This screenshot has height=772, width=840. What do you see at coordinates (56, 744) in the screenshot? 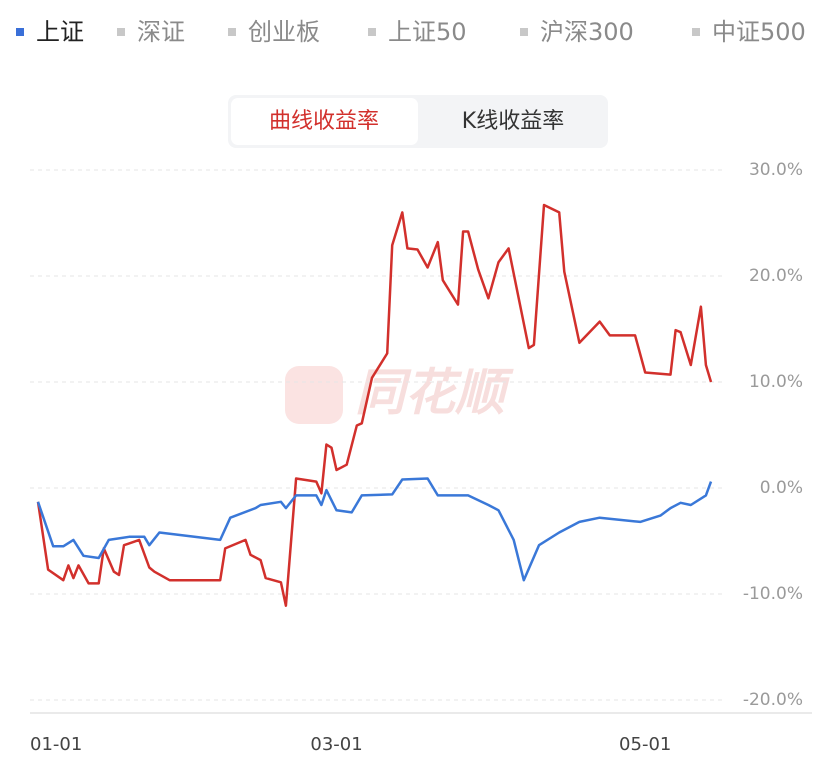
I see `x-tick-label: 01-01` at bounding box center [56, 744].